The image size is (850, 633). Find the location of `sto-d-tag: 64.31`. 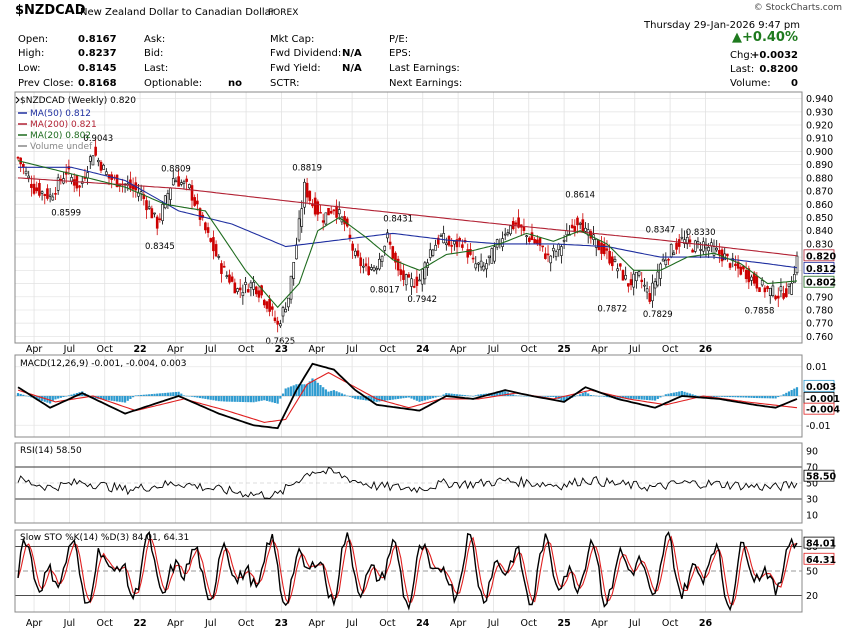

sto-d-tag: 64.31 is located at coordinates (819, 559).